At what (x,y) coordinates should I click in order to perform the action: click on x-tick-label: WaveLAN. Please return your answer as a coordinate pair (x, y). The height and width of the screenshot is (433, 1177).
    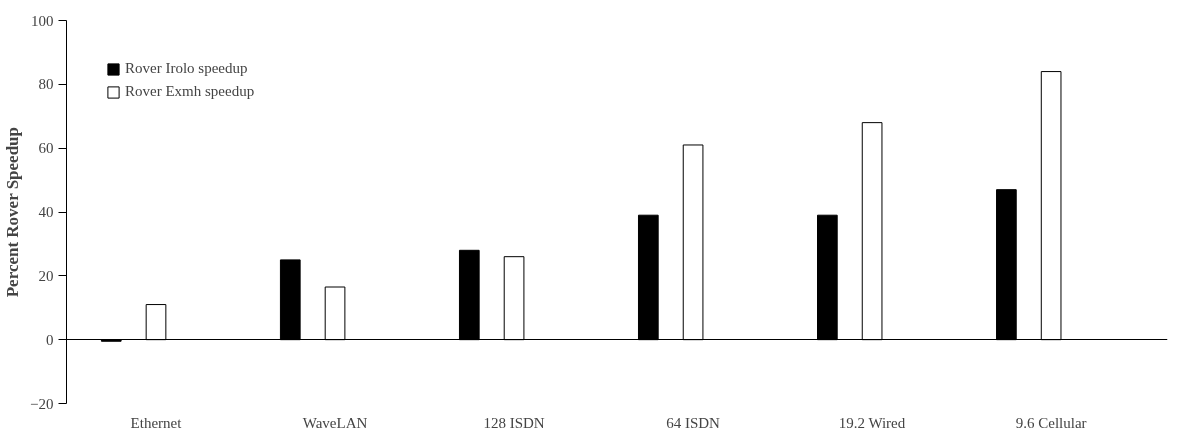
    Looking at the image, I should click on (335, 422).